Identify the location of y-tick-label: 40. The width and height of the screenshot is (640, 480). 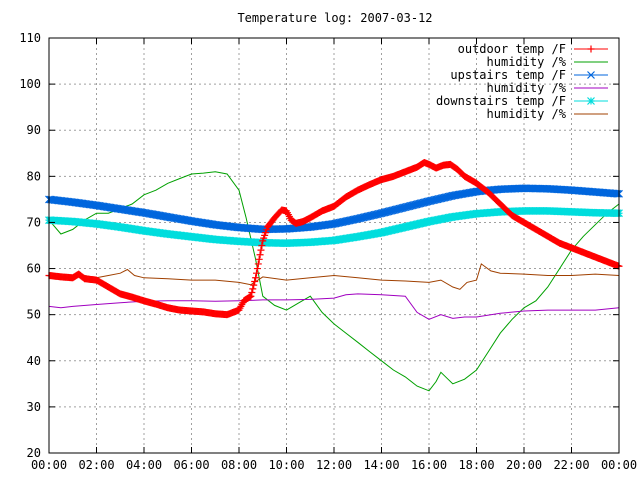
(34, 361).